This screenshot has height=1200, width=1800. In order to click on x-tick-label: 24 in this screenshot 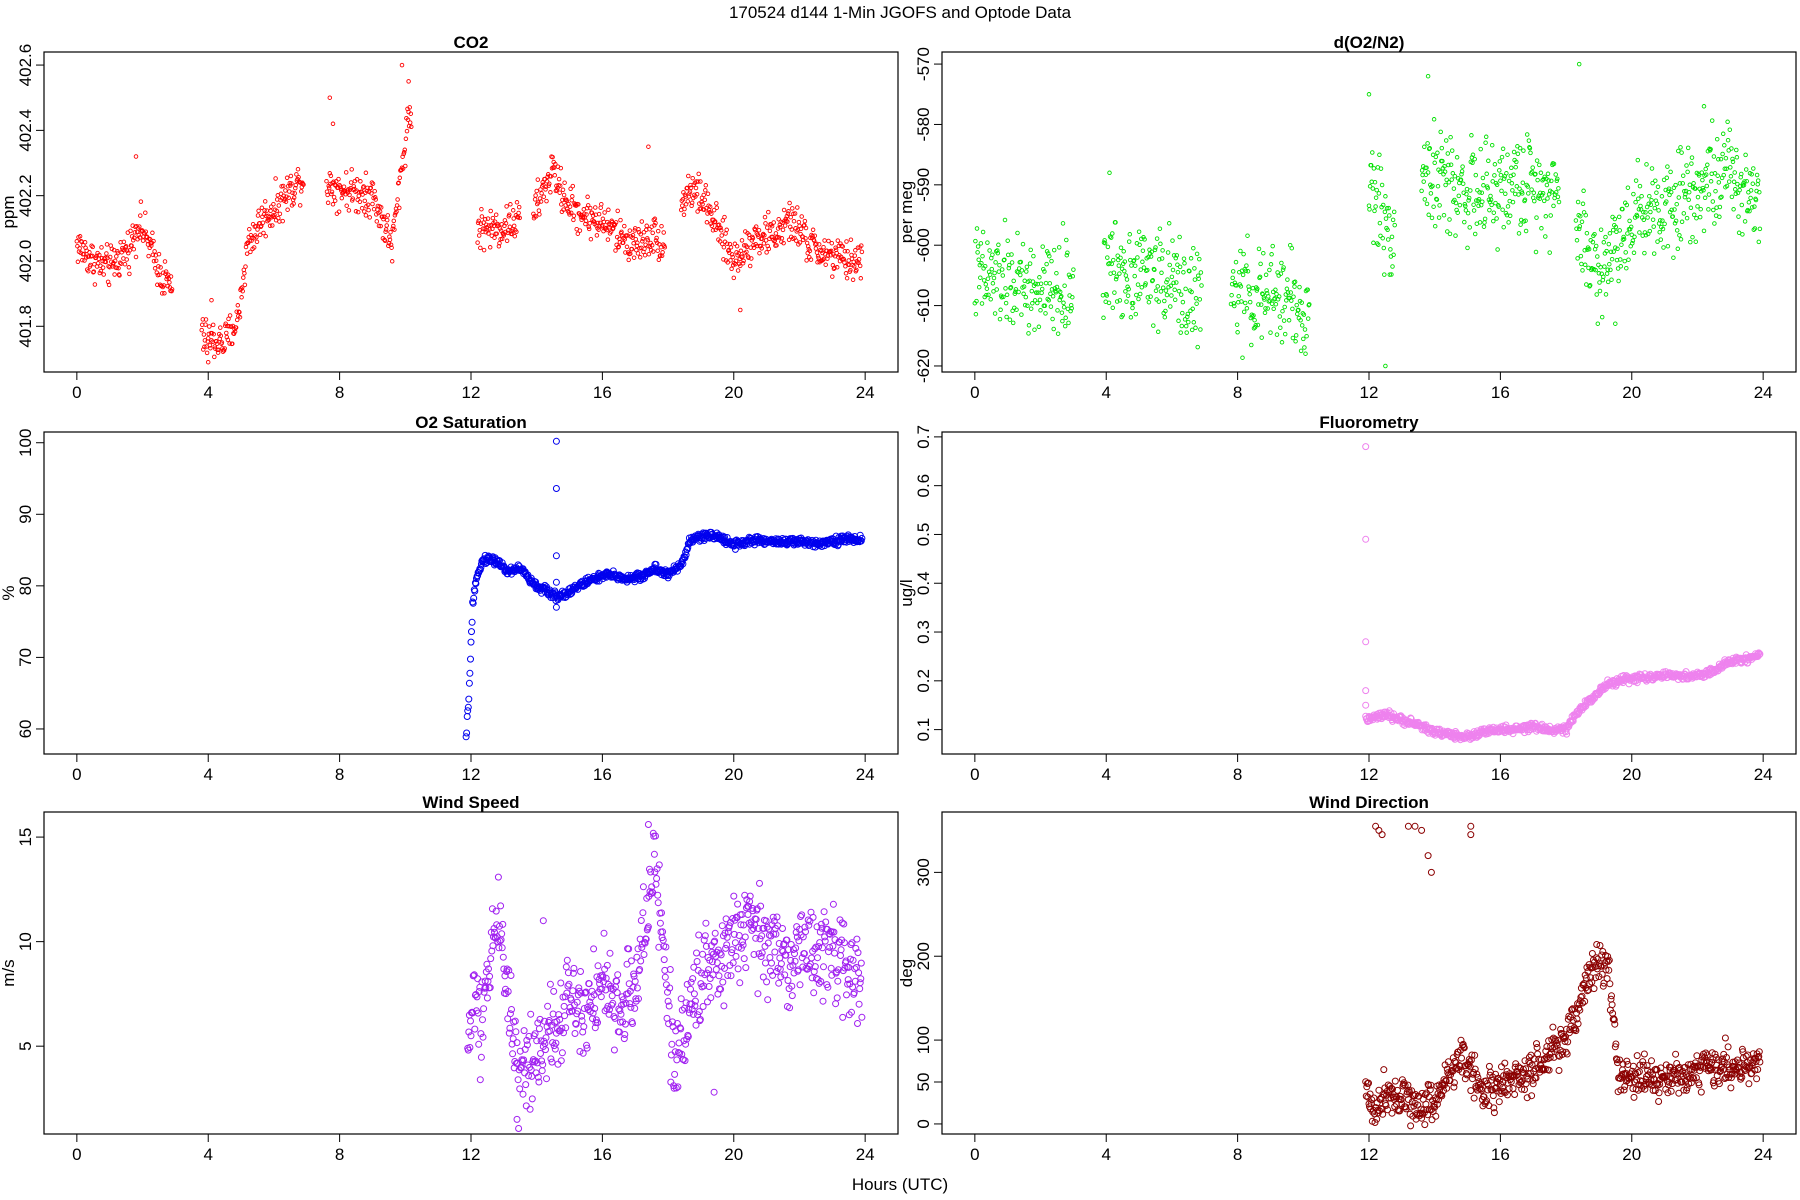, I will do `click(1763, 1154)`.